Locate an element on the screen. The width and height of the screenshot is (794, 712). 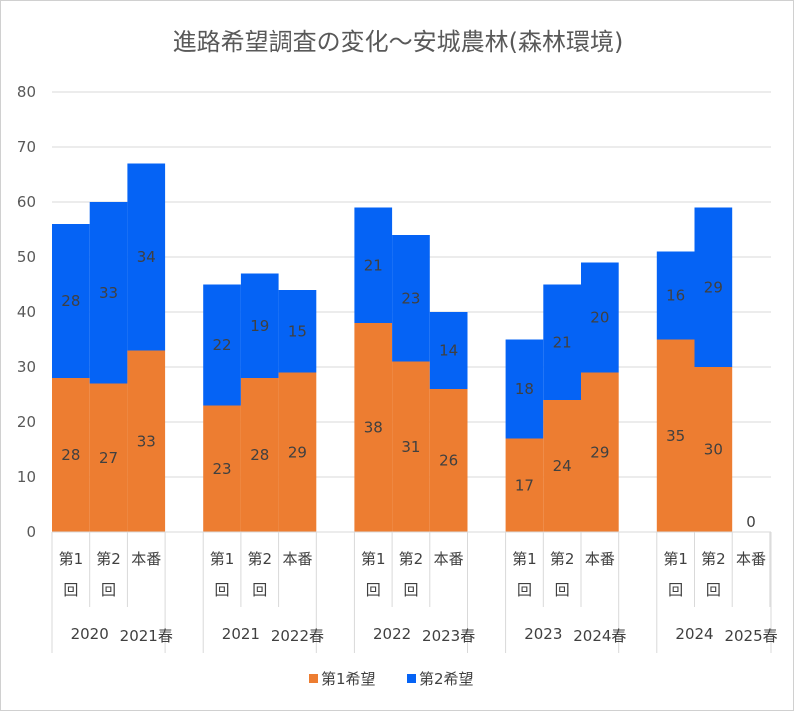
data-label: 27 is located at coordinates (108, 458).